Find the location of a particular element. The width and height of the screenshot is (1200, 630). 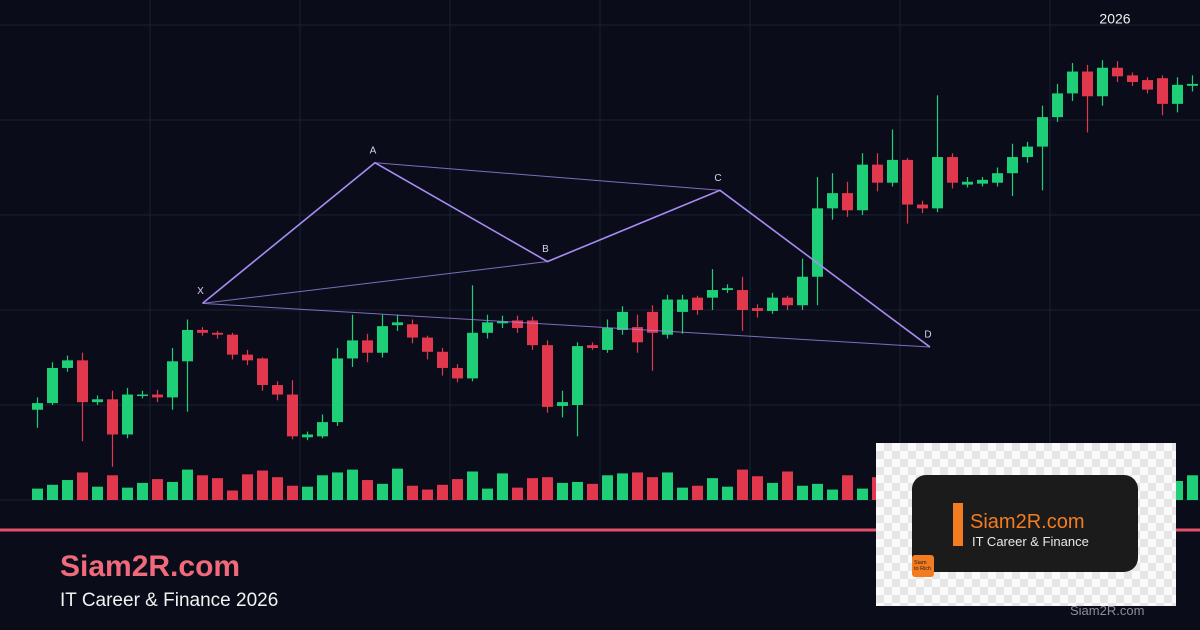

icon-text: Siam is located at coordinates (920, 563).